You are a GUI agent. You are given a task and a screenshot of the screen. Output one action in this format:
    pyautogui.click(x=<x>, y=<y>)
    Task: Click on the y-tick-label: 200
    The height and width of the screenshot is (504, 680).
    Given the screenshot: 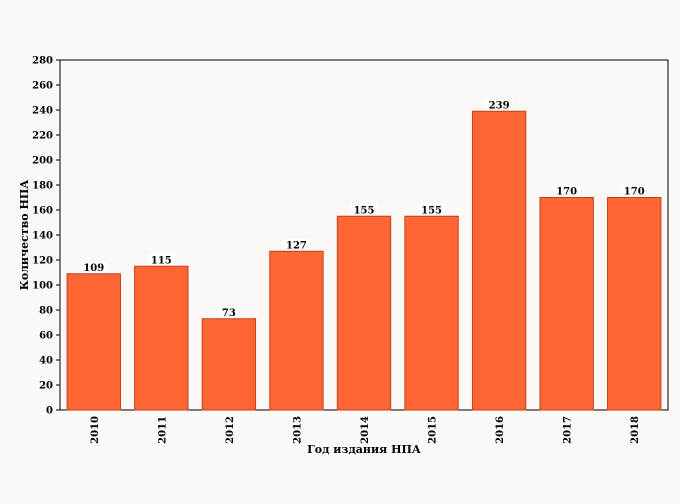 What is the action you would take?
    pyautogui.click(x=42, y=161)
    